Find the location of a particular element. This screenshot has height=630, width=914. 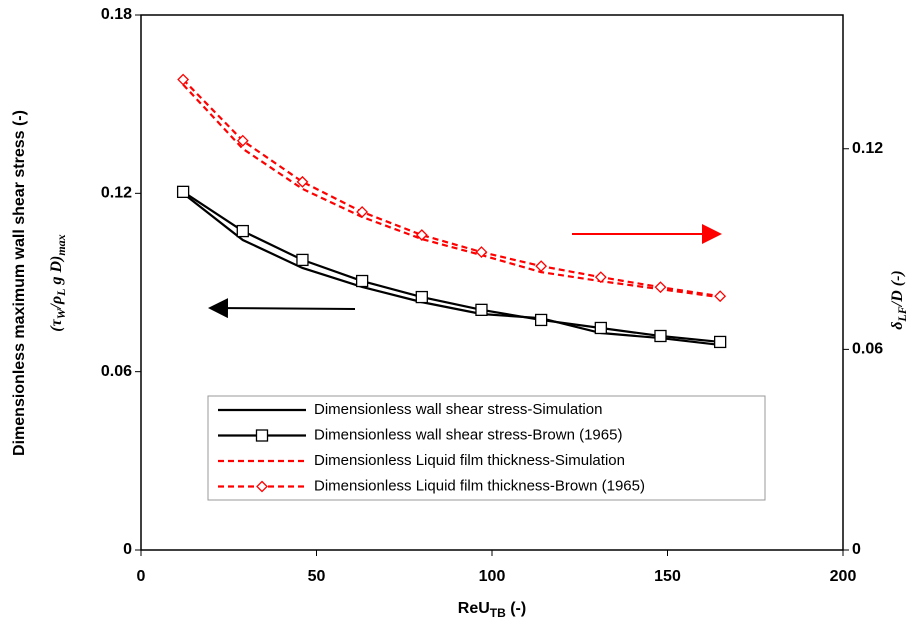

y-tick-label: 0.12 is located at coordinates (116, 193).